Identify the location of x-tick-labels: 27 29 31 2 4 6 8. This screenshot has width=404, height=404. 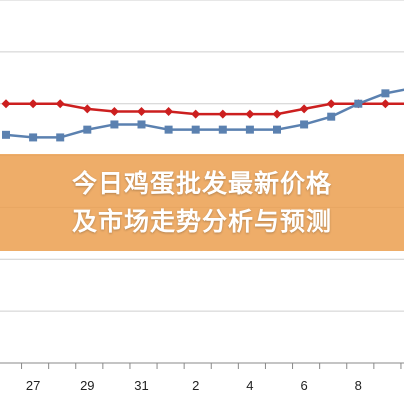
(194, 385).